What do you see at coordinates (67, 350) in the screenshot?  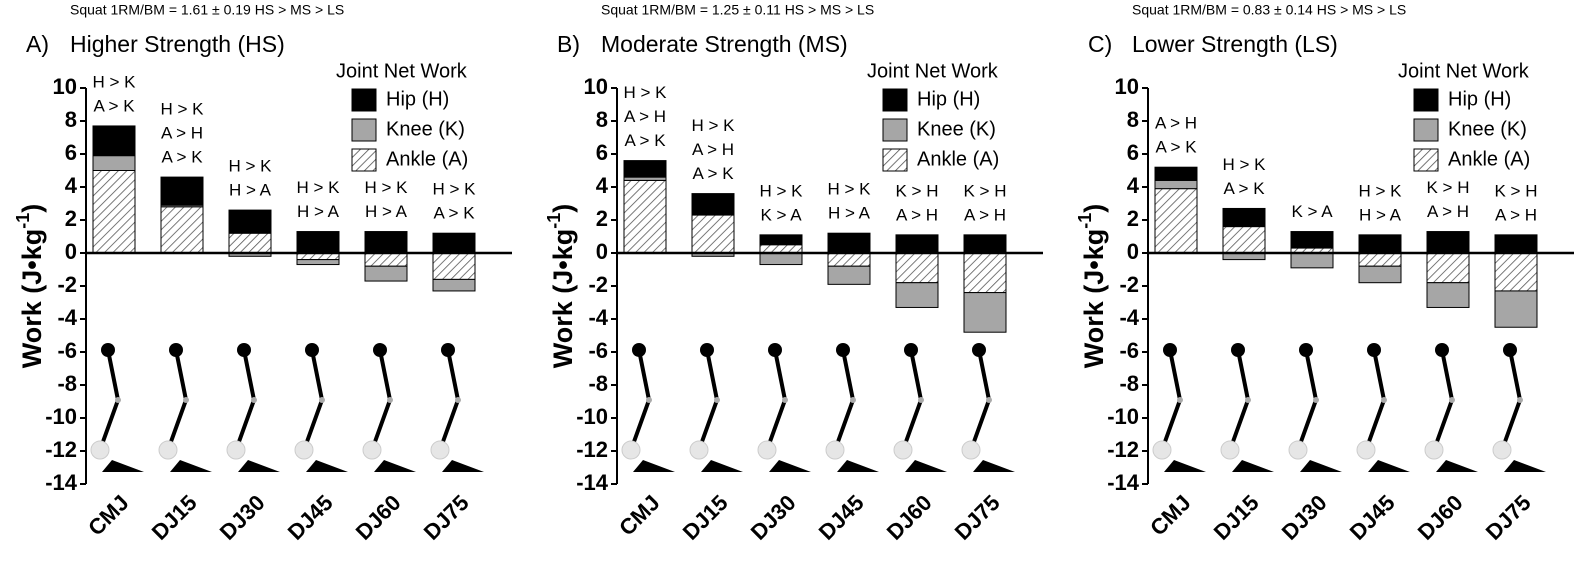 I see `y-tick-label: -6` at bounding box center [67, 350].